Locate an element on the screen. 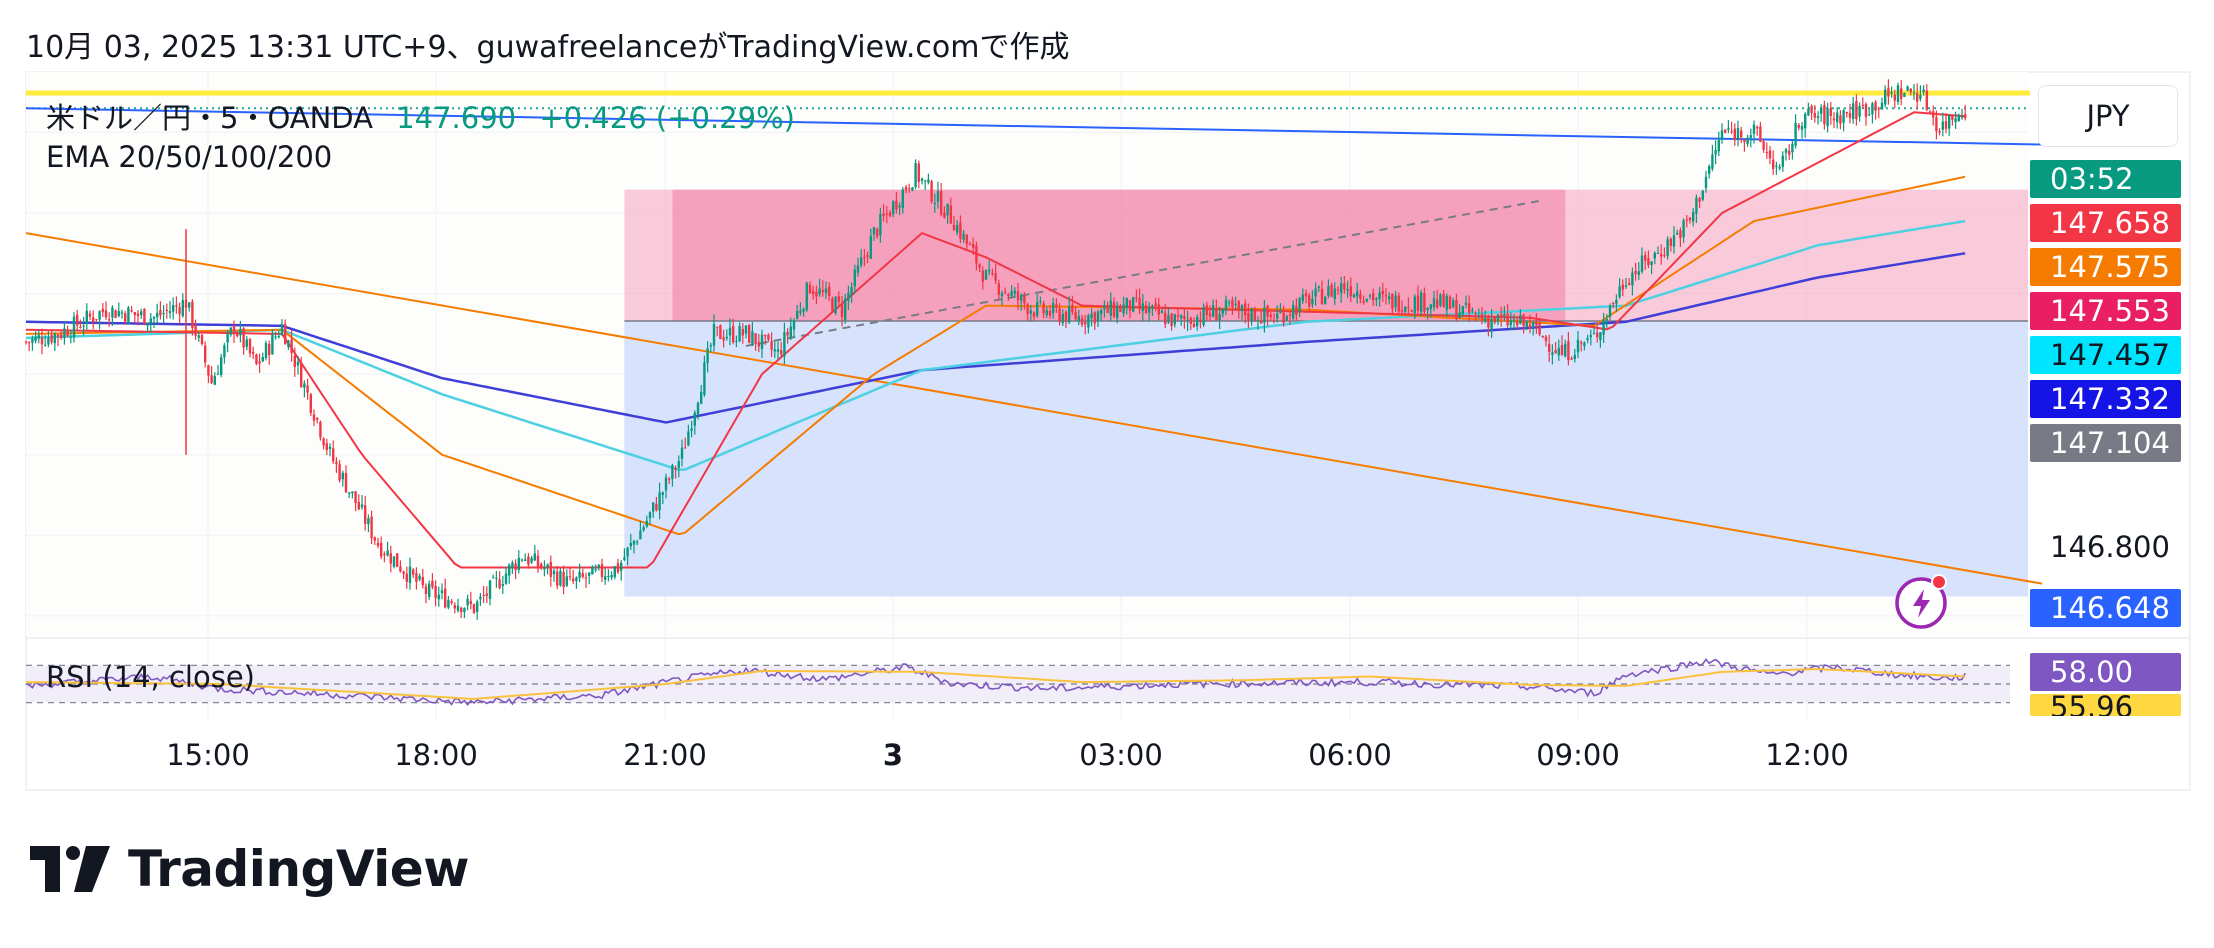  time-tick-label: 06:00 is located at coordinates (1350, 755).